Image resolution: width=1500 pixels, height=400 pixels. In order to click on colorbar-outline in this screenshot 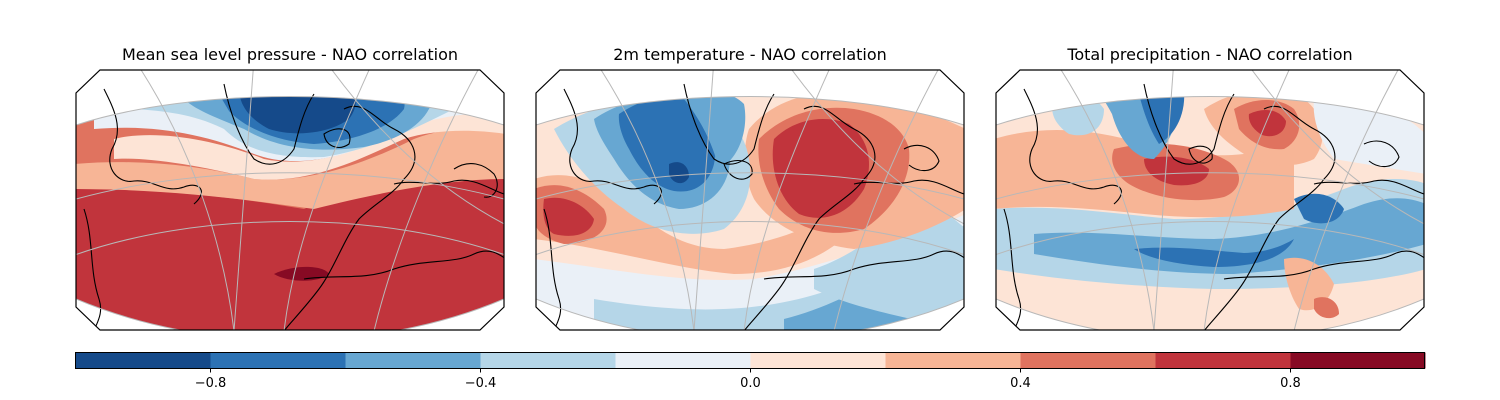, I will do `click(750, 360)`.